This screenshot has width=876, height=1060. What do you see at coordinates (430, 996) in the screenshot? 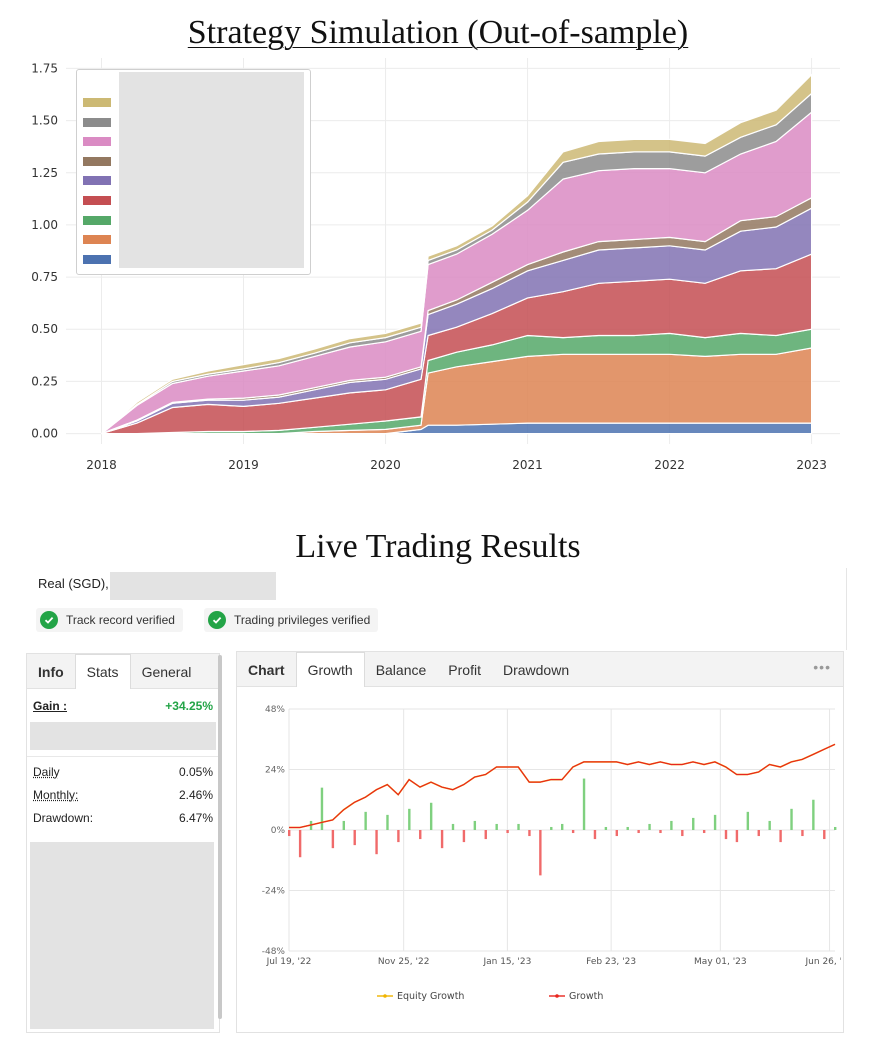
I see `legend-equity-growth: Equity Growth` at bounding box center [430, 996].